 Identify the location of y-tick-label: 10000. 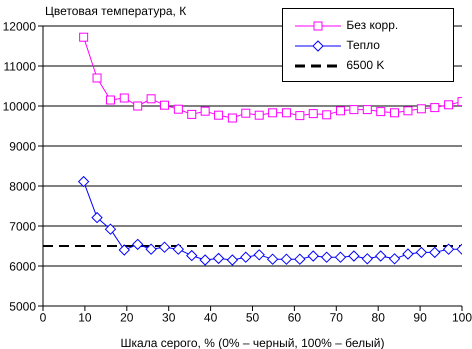
(19, 106).